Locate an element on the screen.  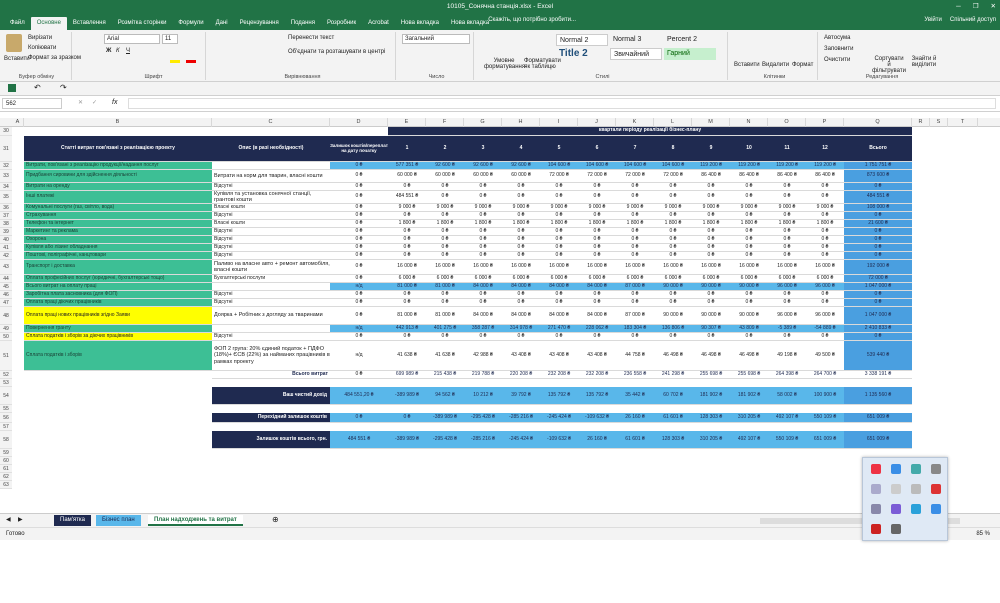
sheet-tab-plan: План надходжень та витрат is located at coordinates (195, 520).